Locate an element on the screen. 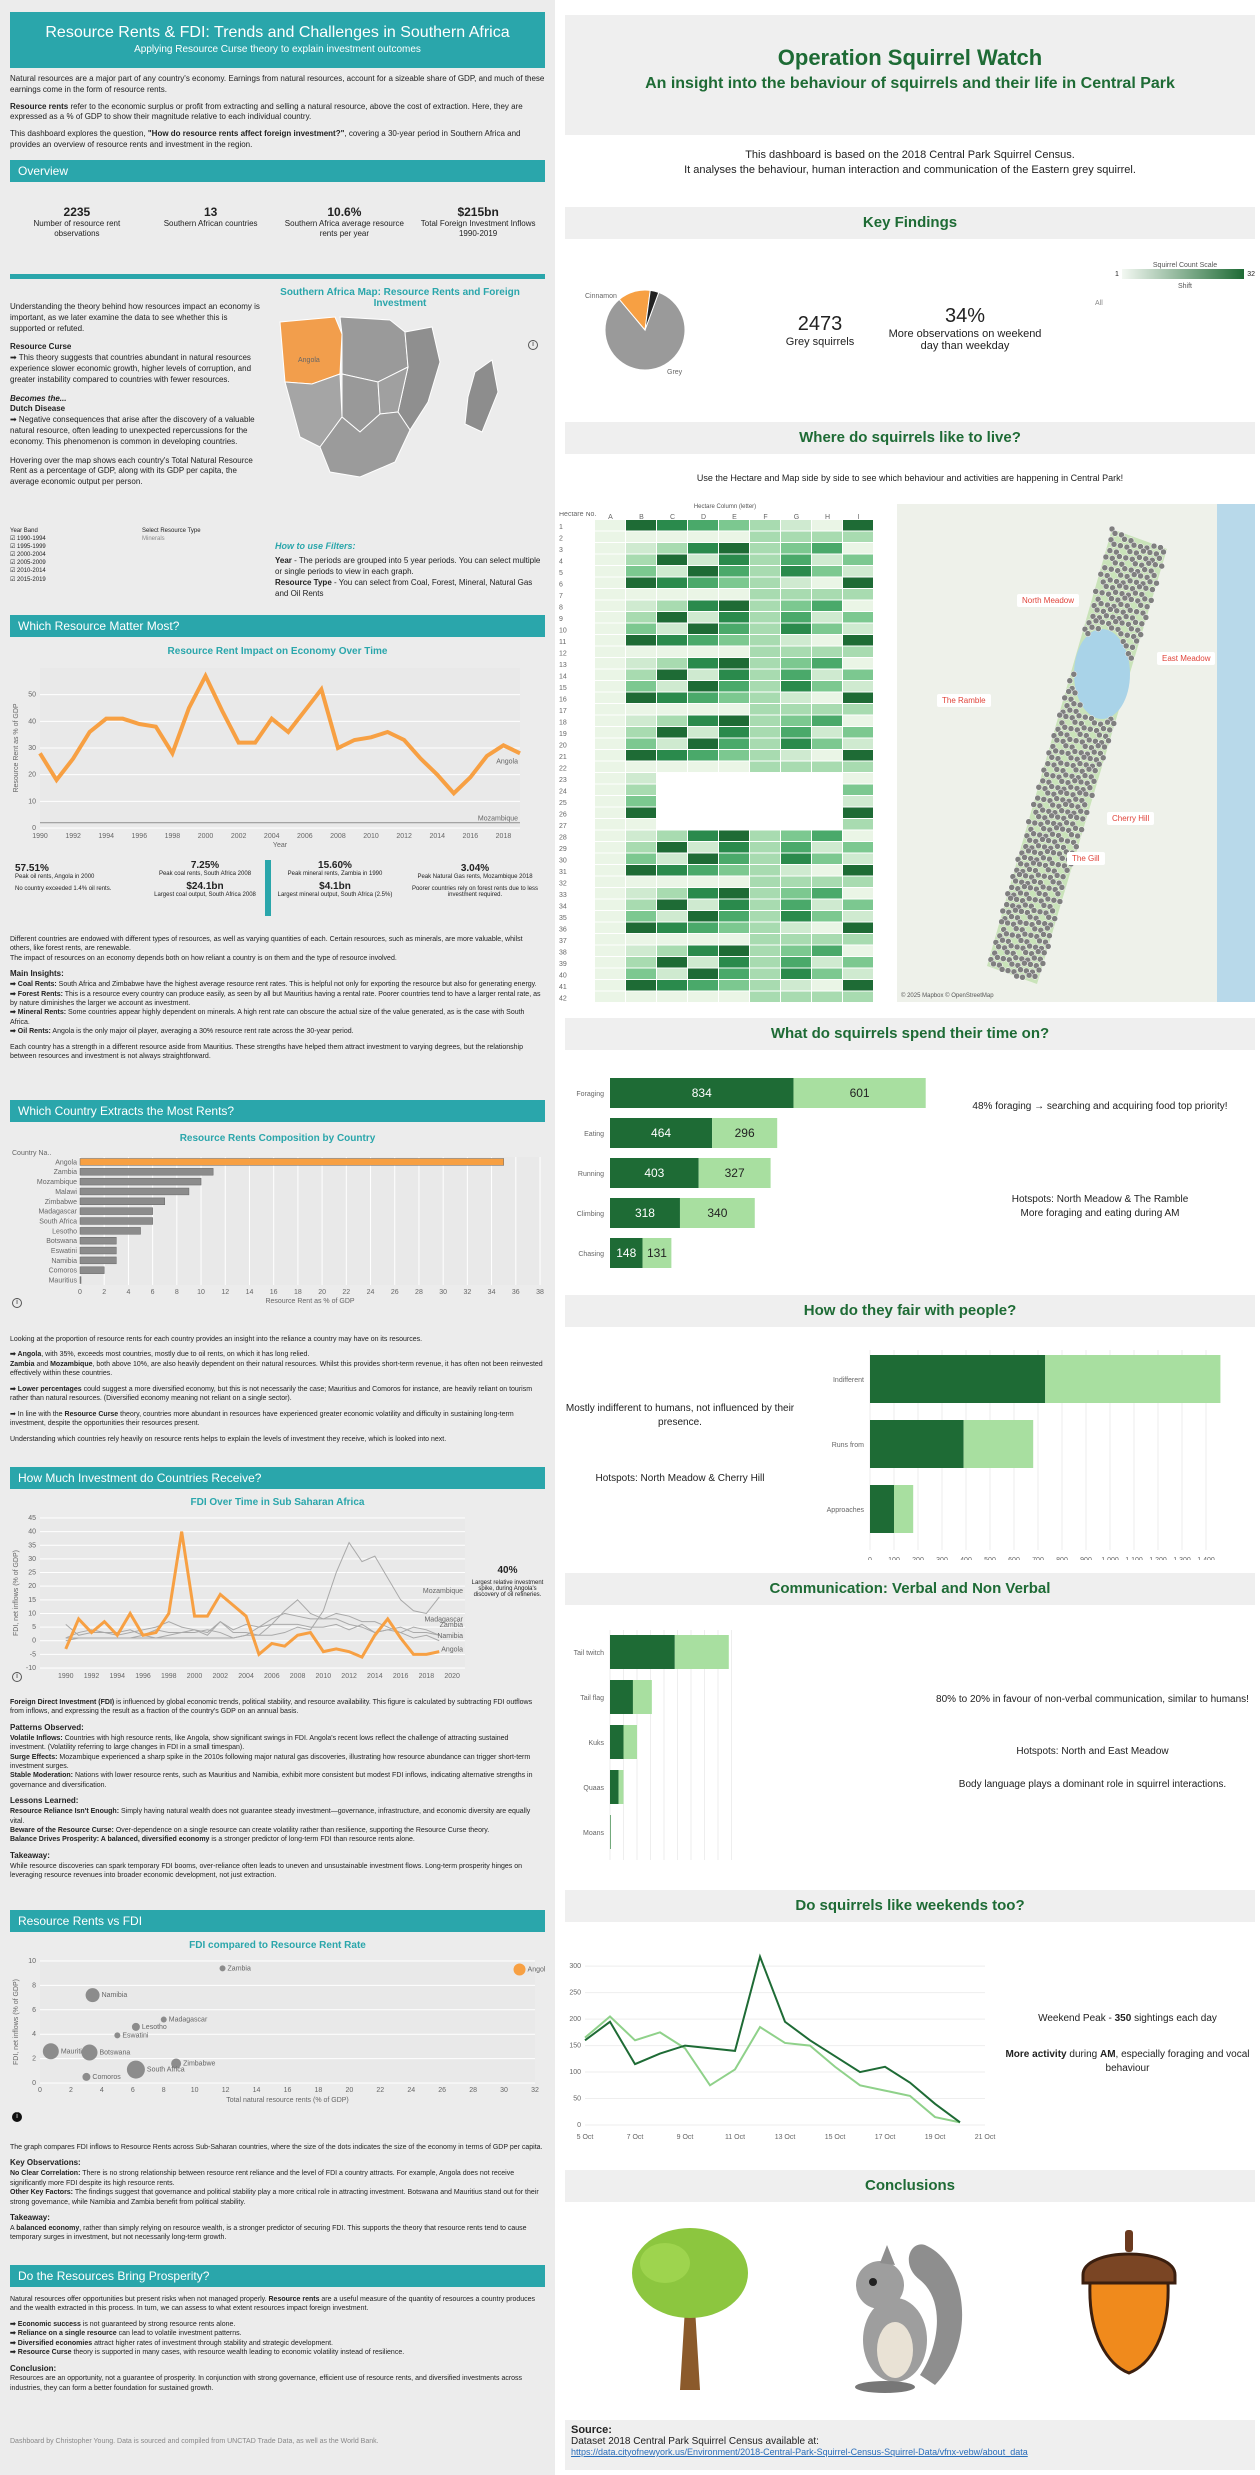 This screenshot has height=2475, width=1260. year-band-option: ☑ 1995-1999 is located at coordinates (28, 547).